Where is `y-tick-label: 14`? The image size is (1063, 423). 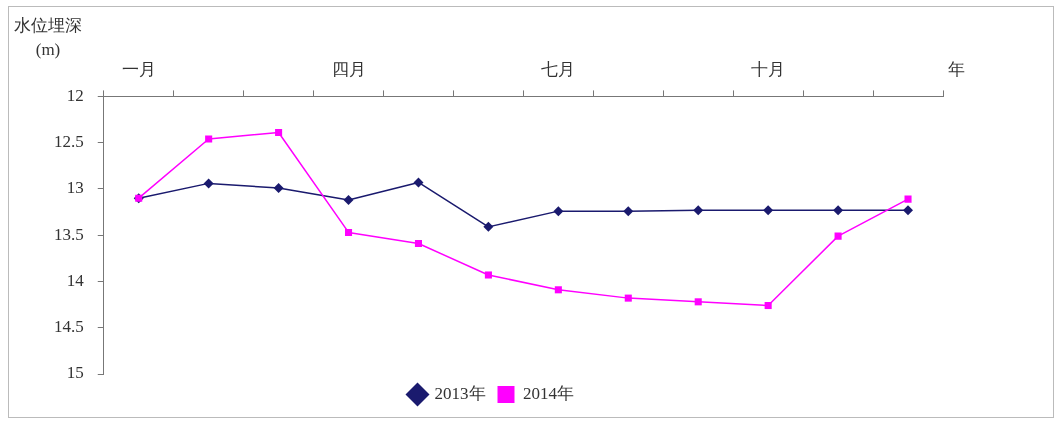 y-tick-label: 14 is located at coordinates (75, 280).